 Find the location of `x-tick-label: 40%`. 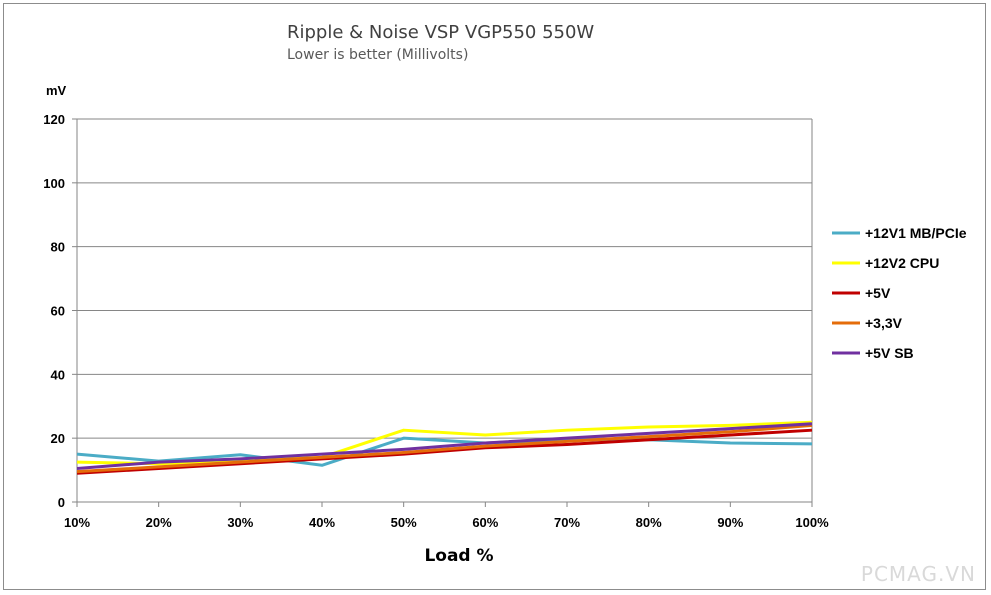

x-tick-label: 40% is located at coordinates (322, 522).